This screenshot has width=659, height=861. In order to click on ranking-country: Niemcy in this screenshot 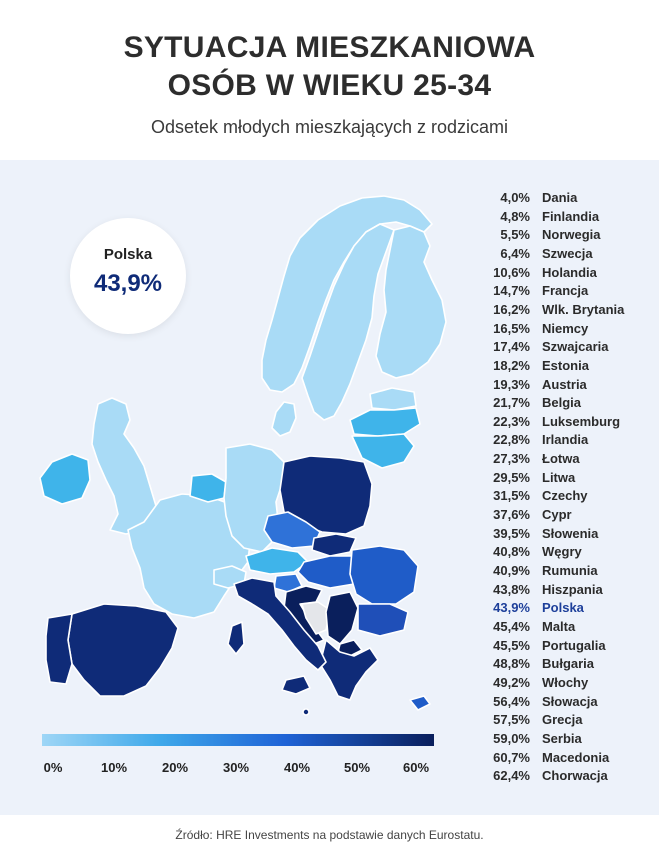, I will do `click(565, 328)`.